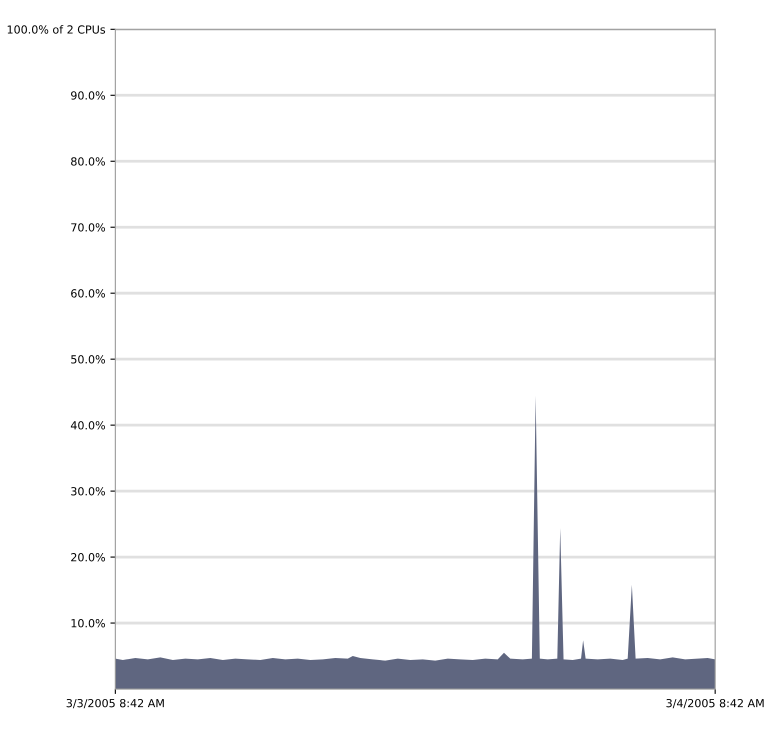  Describe the element at coordinates (88, 359) in the screenshot. I see `y-tick-label: 50.0%` at that location.